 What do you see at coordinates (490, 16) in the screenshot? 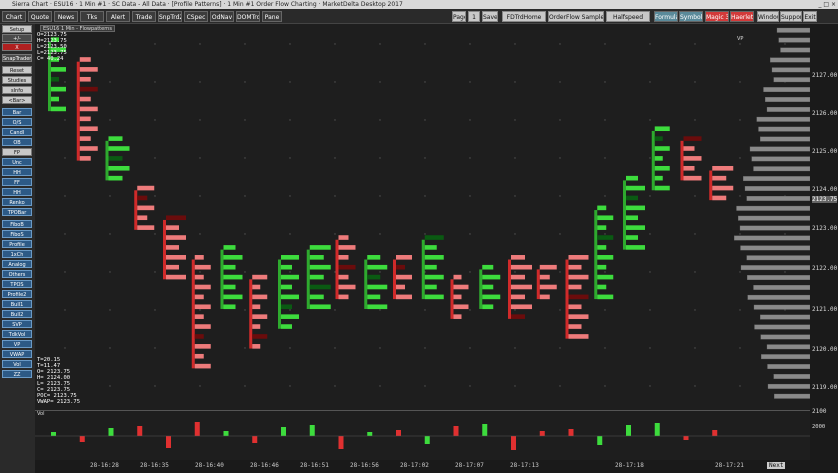
I see `save-button: Save` at bounding box center [490, 16].